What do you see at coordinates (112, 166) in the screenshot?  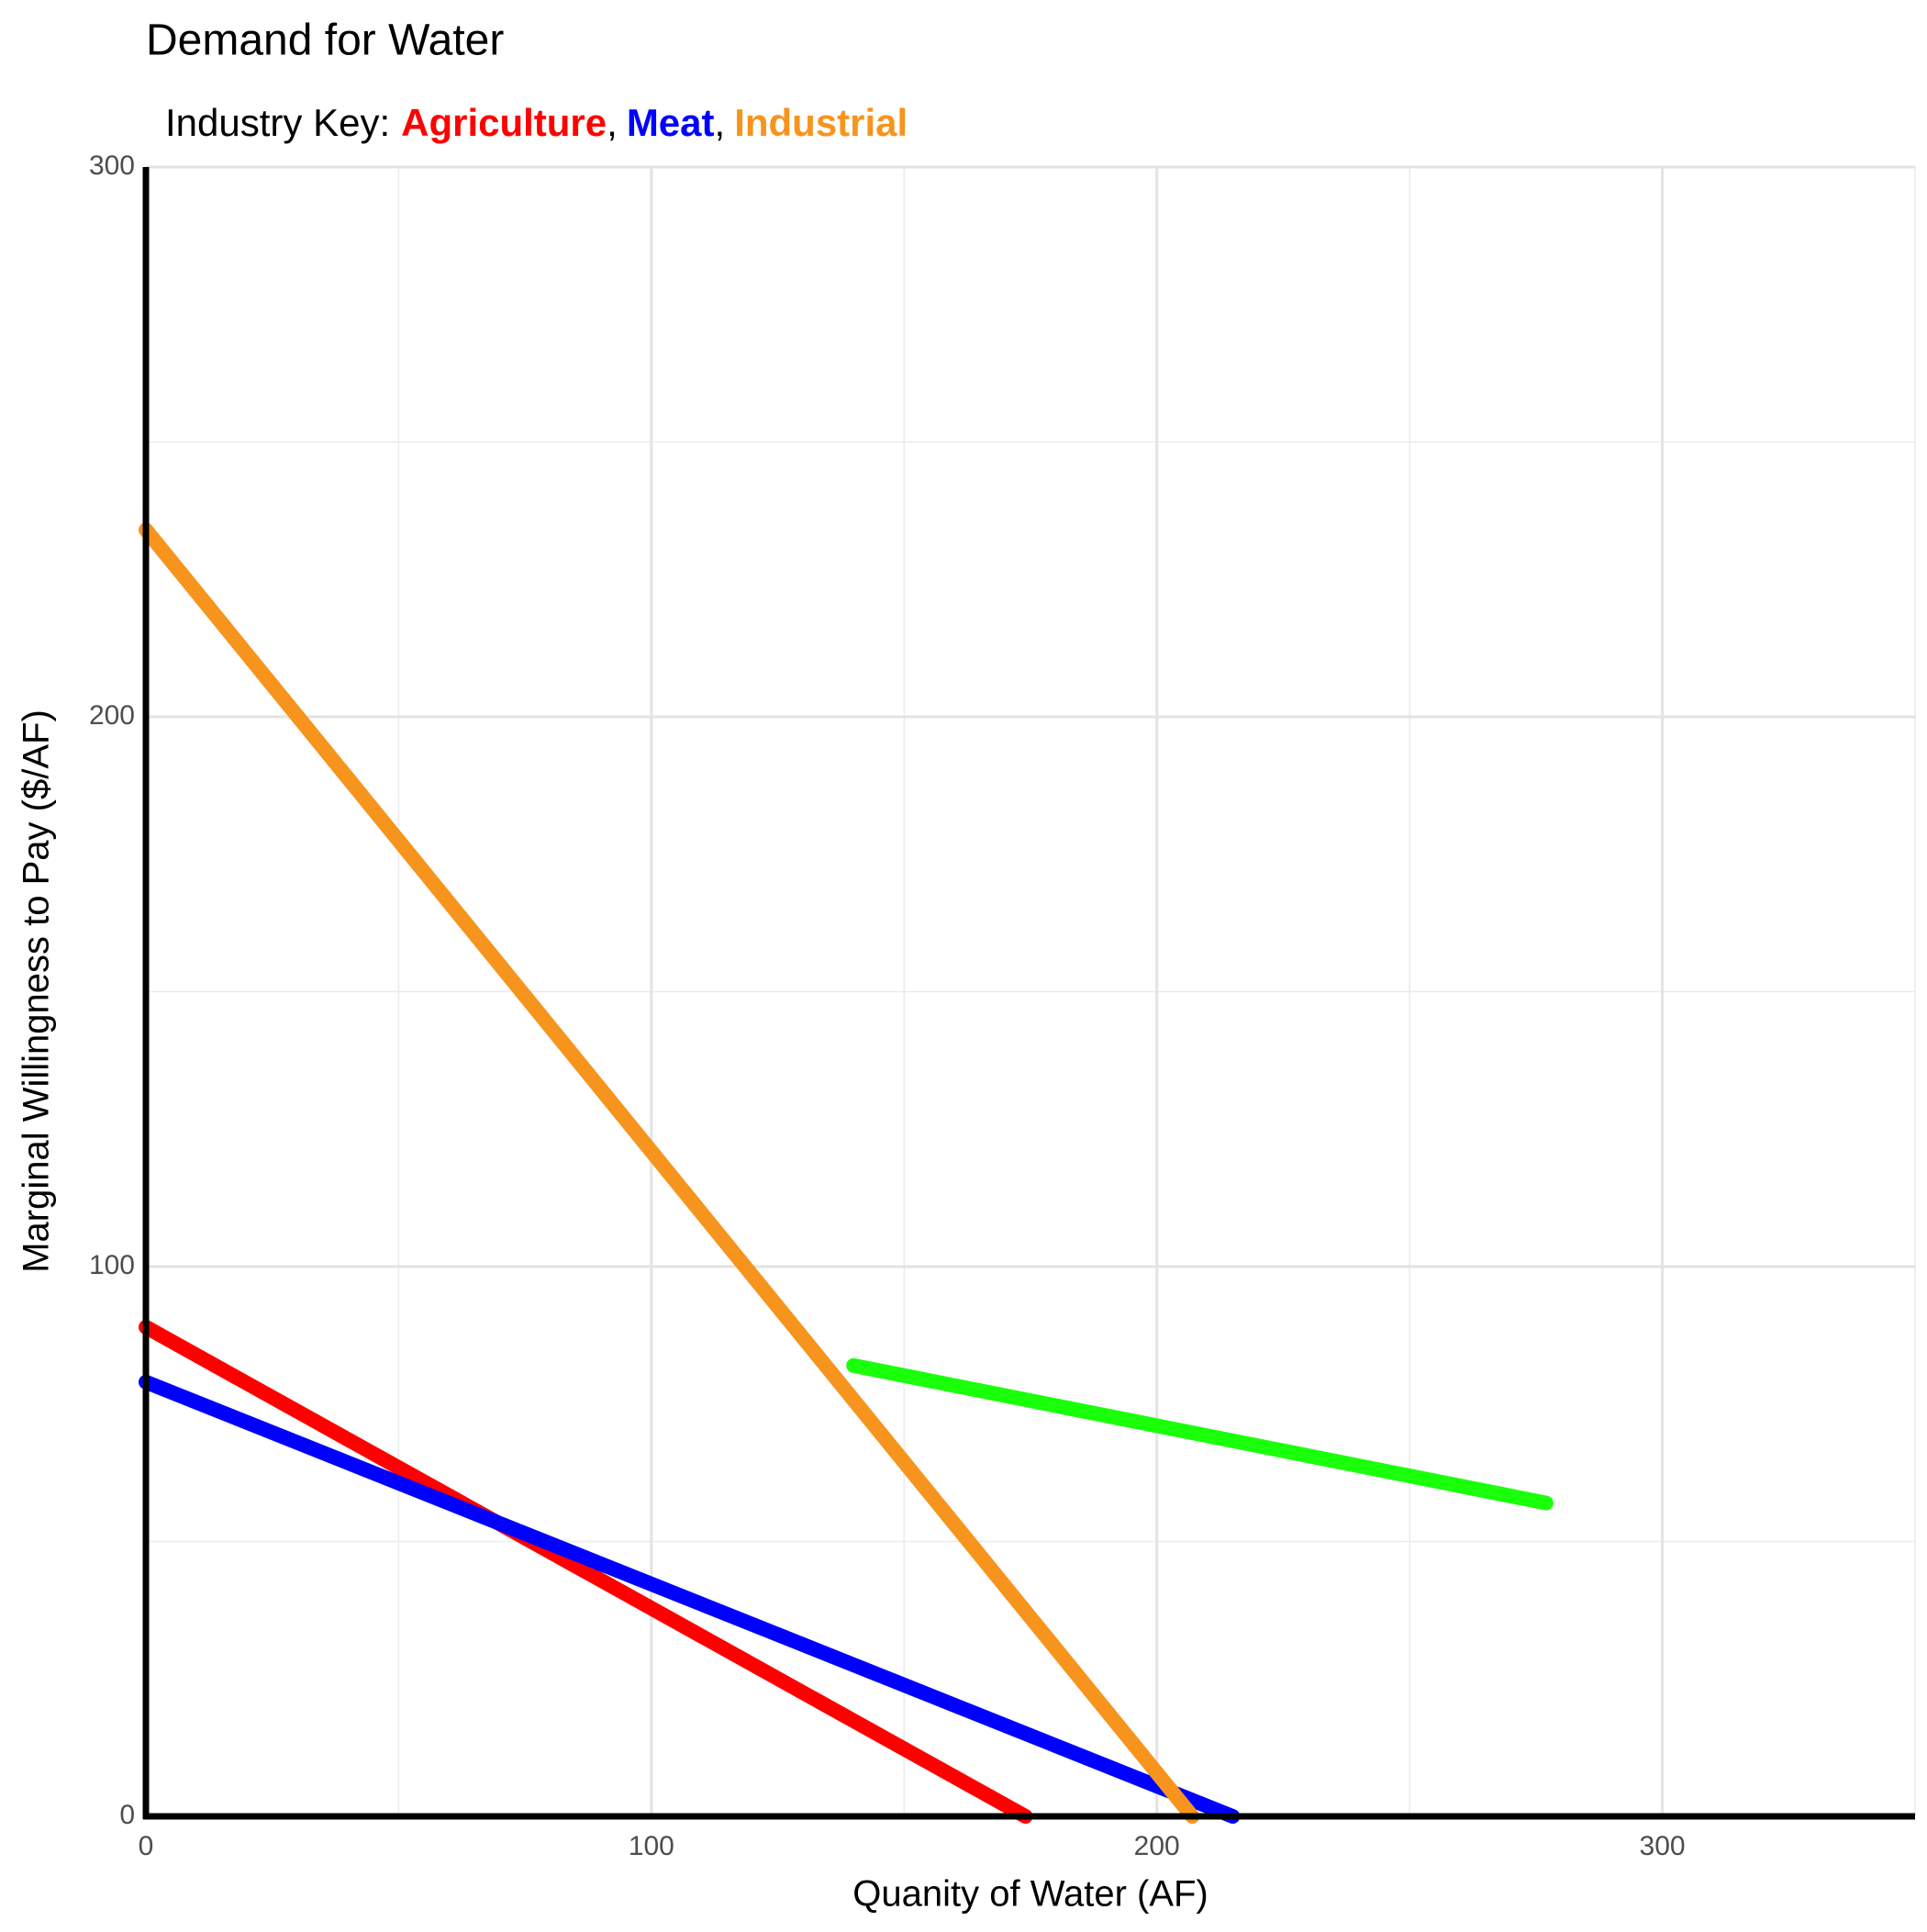 I see `y-tick-label: 300` at bounding box center [112, 166].